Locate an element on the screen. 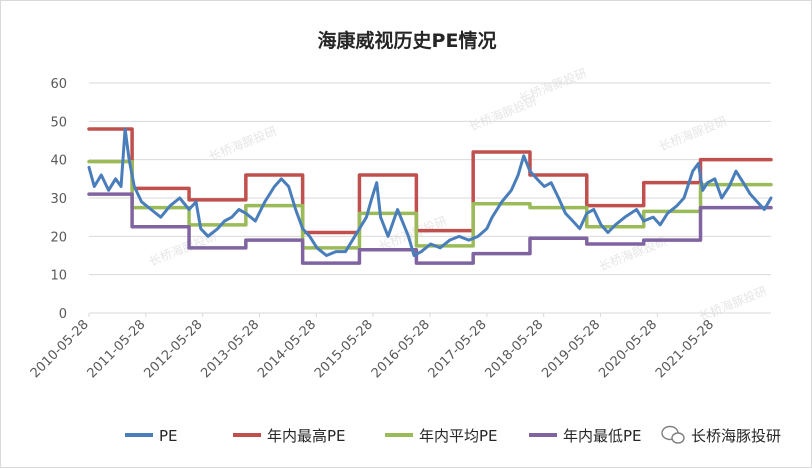 The width and height of the screenshot is (812, 469). series-line-min is located at coordinates (430, 228).